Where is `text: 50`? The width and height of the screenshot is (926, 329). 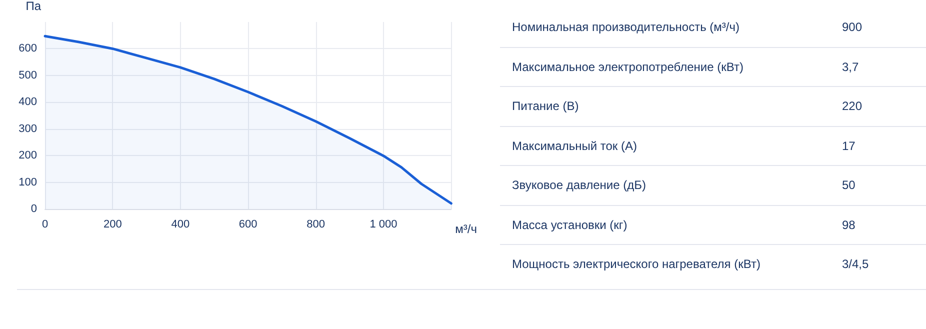 text: 50 is located at coordinates (849, 185).